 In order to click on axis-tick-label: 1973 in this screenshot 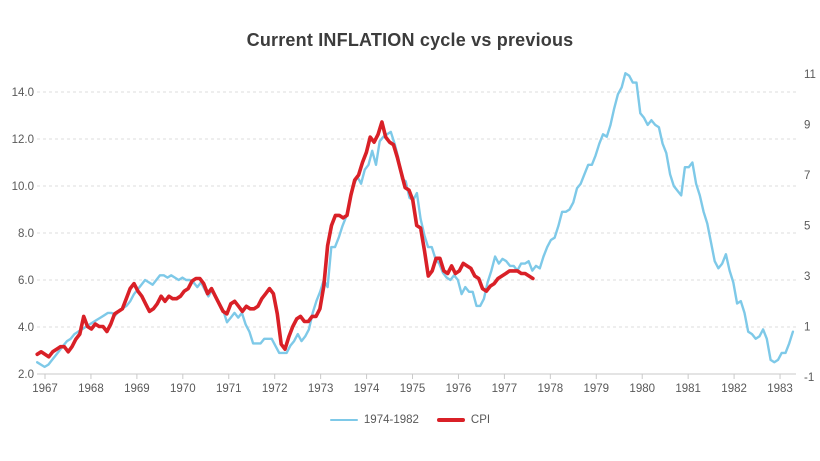, I will do `click(321, 389)`.